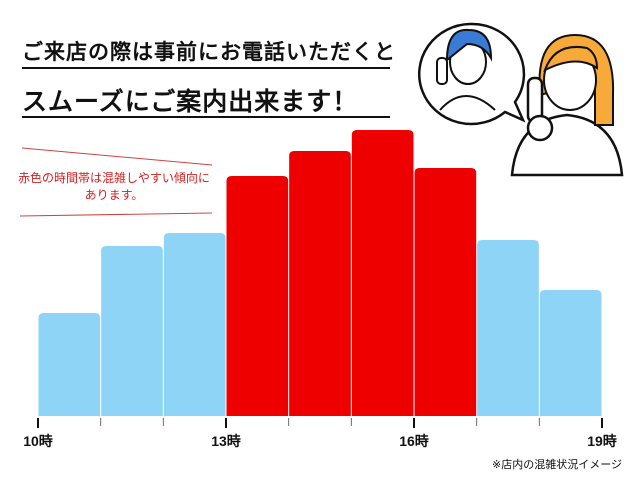 Image resolution: width=640 pixels, height=480 pixels. Describe the element at coordinates (190, 101) in the screenshot. I see `headline-line-2: スムーズにご案内出来ます！` at that location.